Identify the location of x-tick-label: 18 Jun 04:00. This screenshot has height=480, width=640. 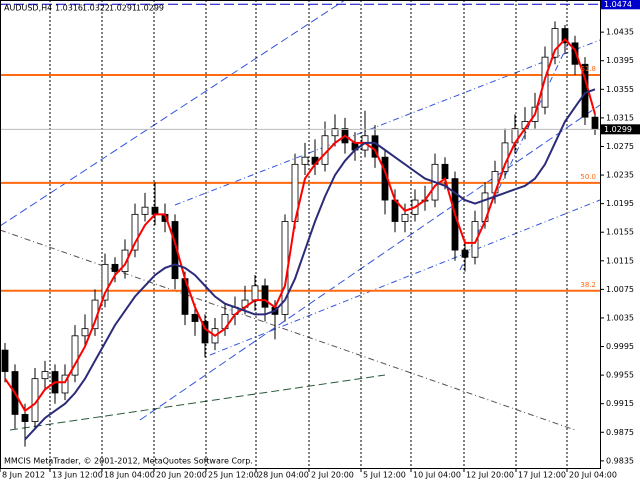
(129, 475).